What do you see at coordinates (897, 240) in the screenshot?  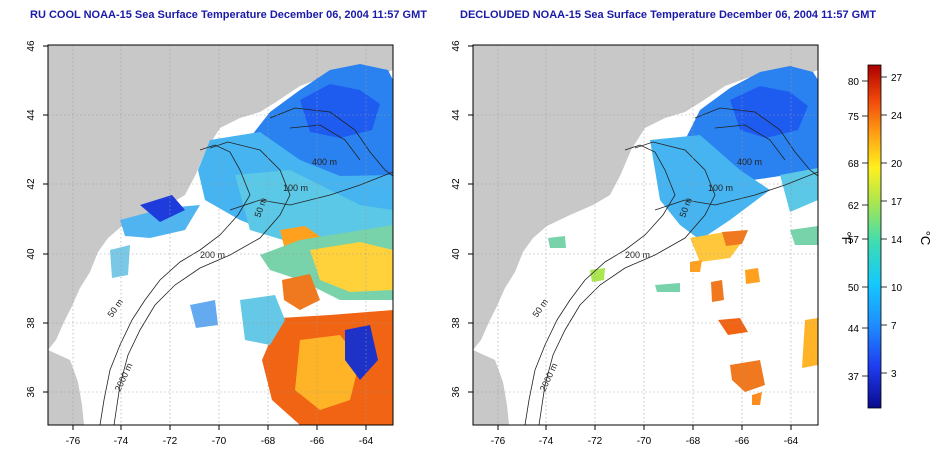 I see `c-tick-label: 14` at bounding box center [897, 240].